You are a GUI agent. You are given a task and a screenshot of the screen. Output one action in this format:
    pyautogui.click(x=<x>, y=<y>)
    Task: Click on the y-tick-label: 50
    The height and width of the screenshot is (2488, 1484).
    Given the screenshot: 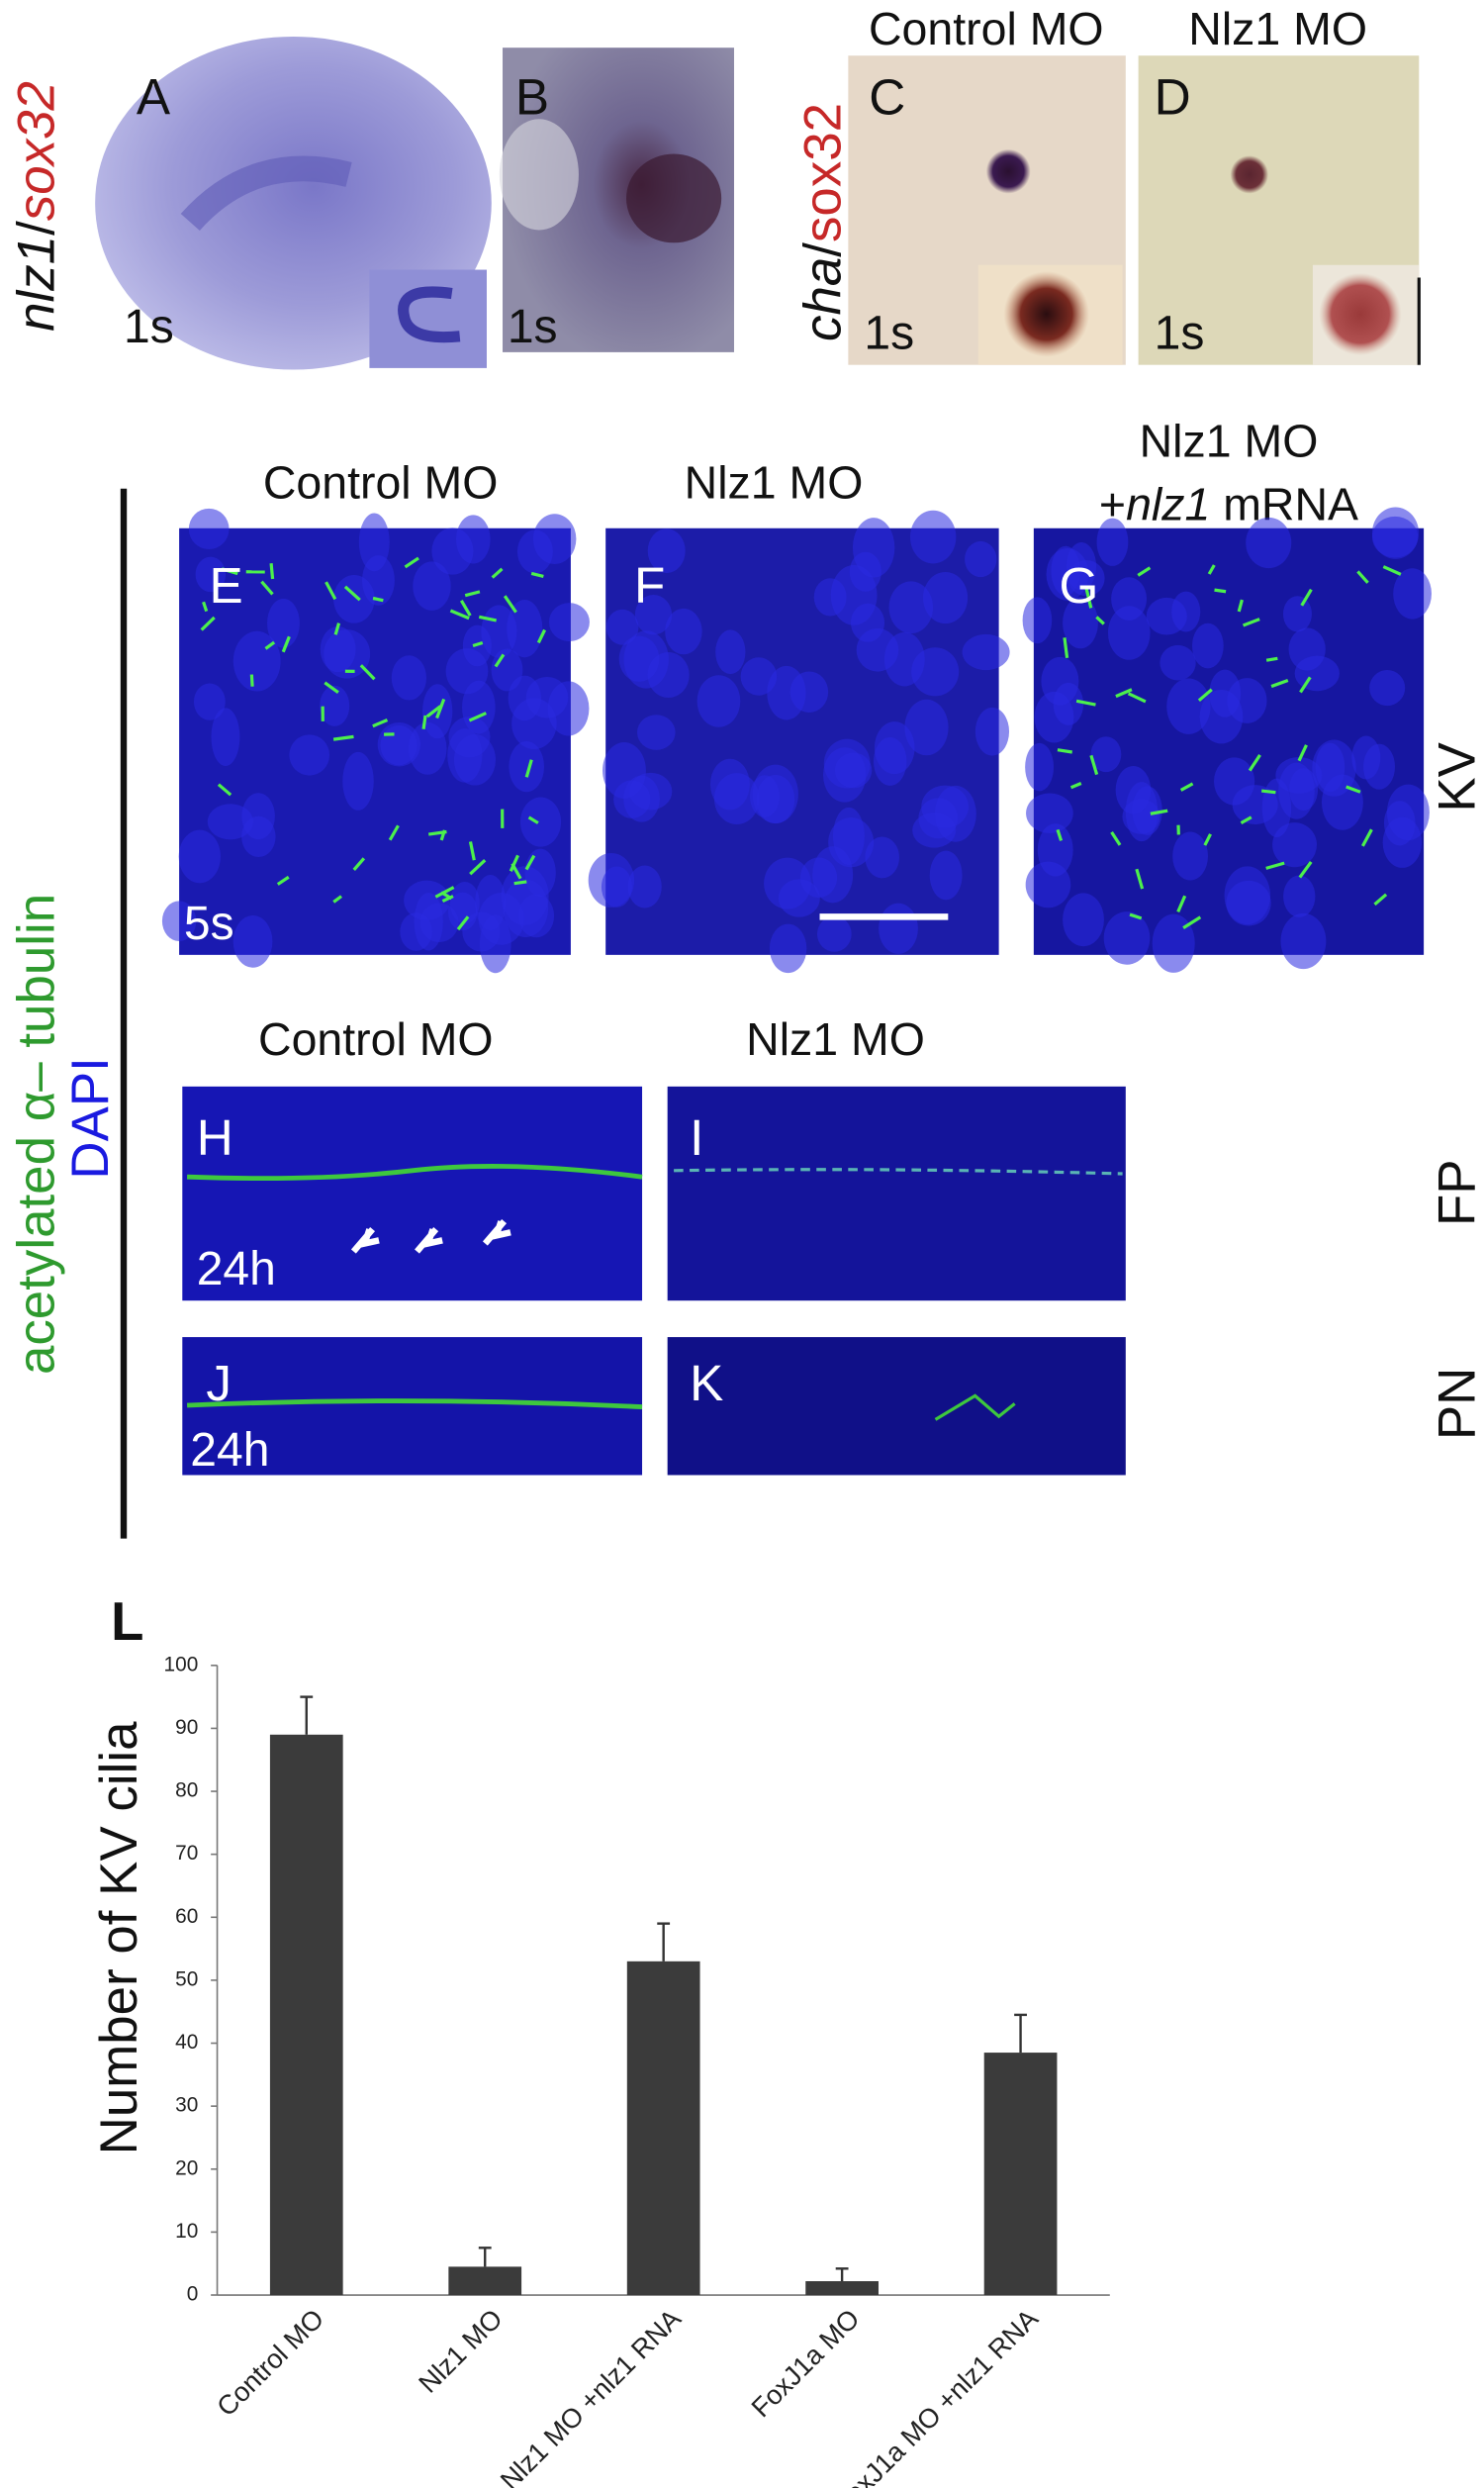 What is the action you would take?
    pyautogui.click(x=186, y=1978)
    